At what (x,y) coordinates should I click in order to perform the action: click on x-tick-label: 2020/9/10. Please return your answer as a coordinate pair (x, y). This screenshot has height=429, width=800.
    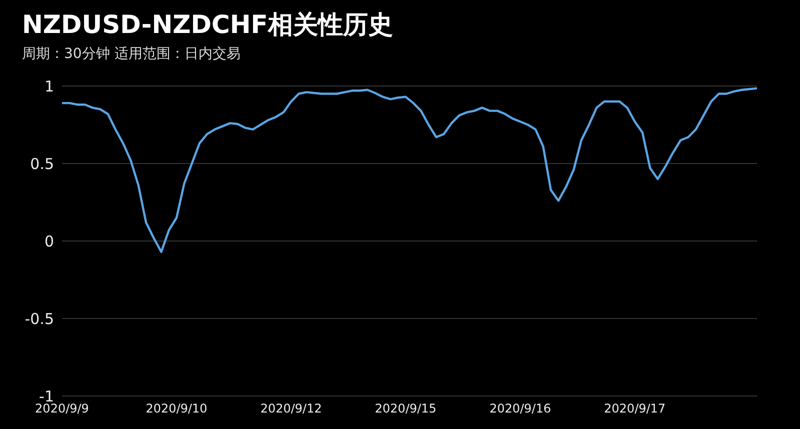
    Looking at the image, I should click on (177, 409).